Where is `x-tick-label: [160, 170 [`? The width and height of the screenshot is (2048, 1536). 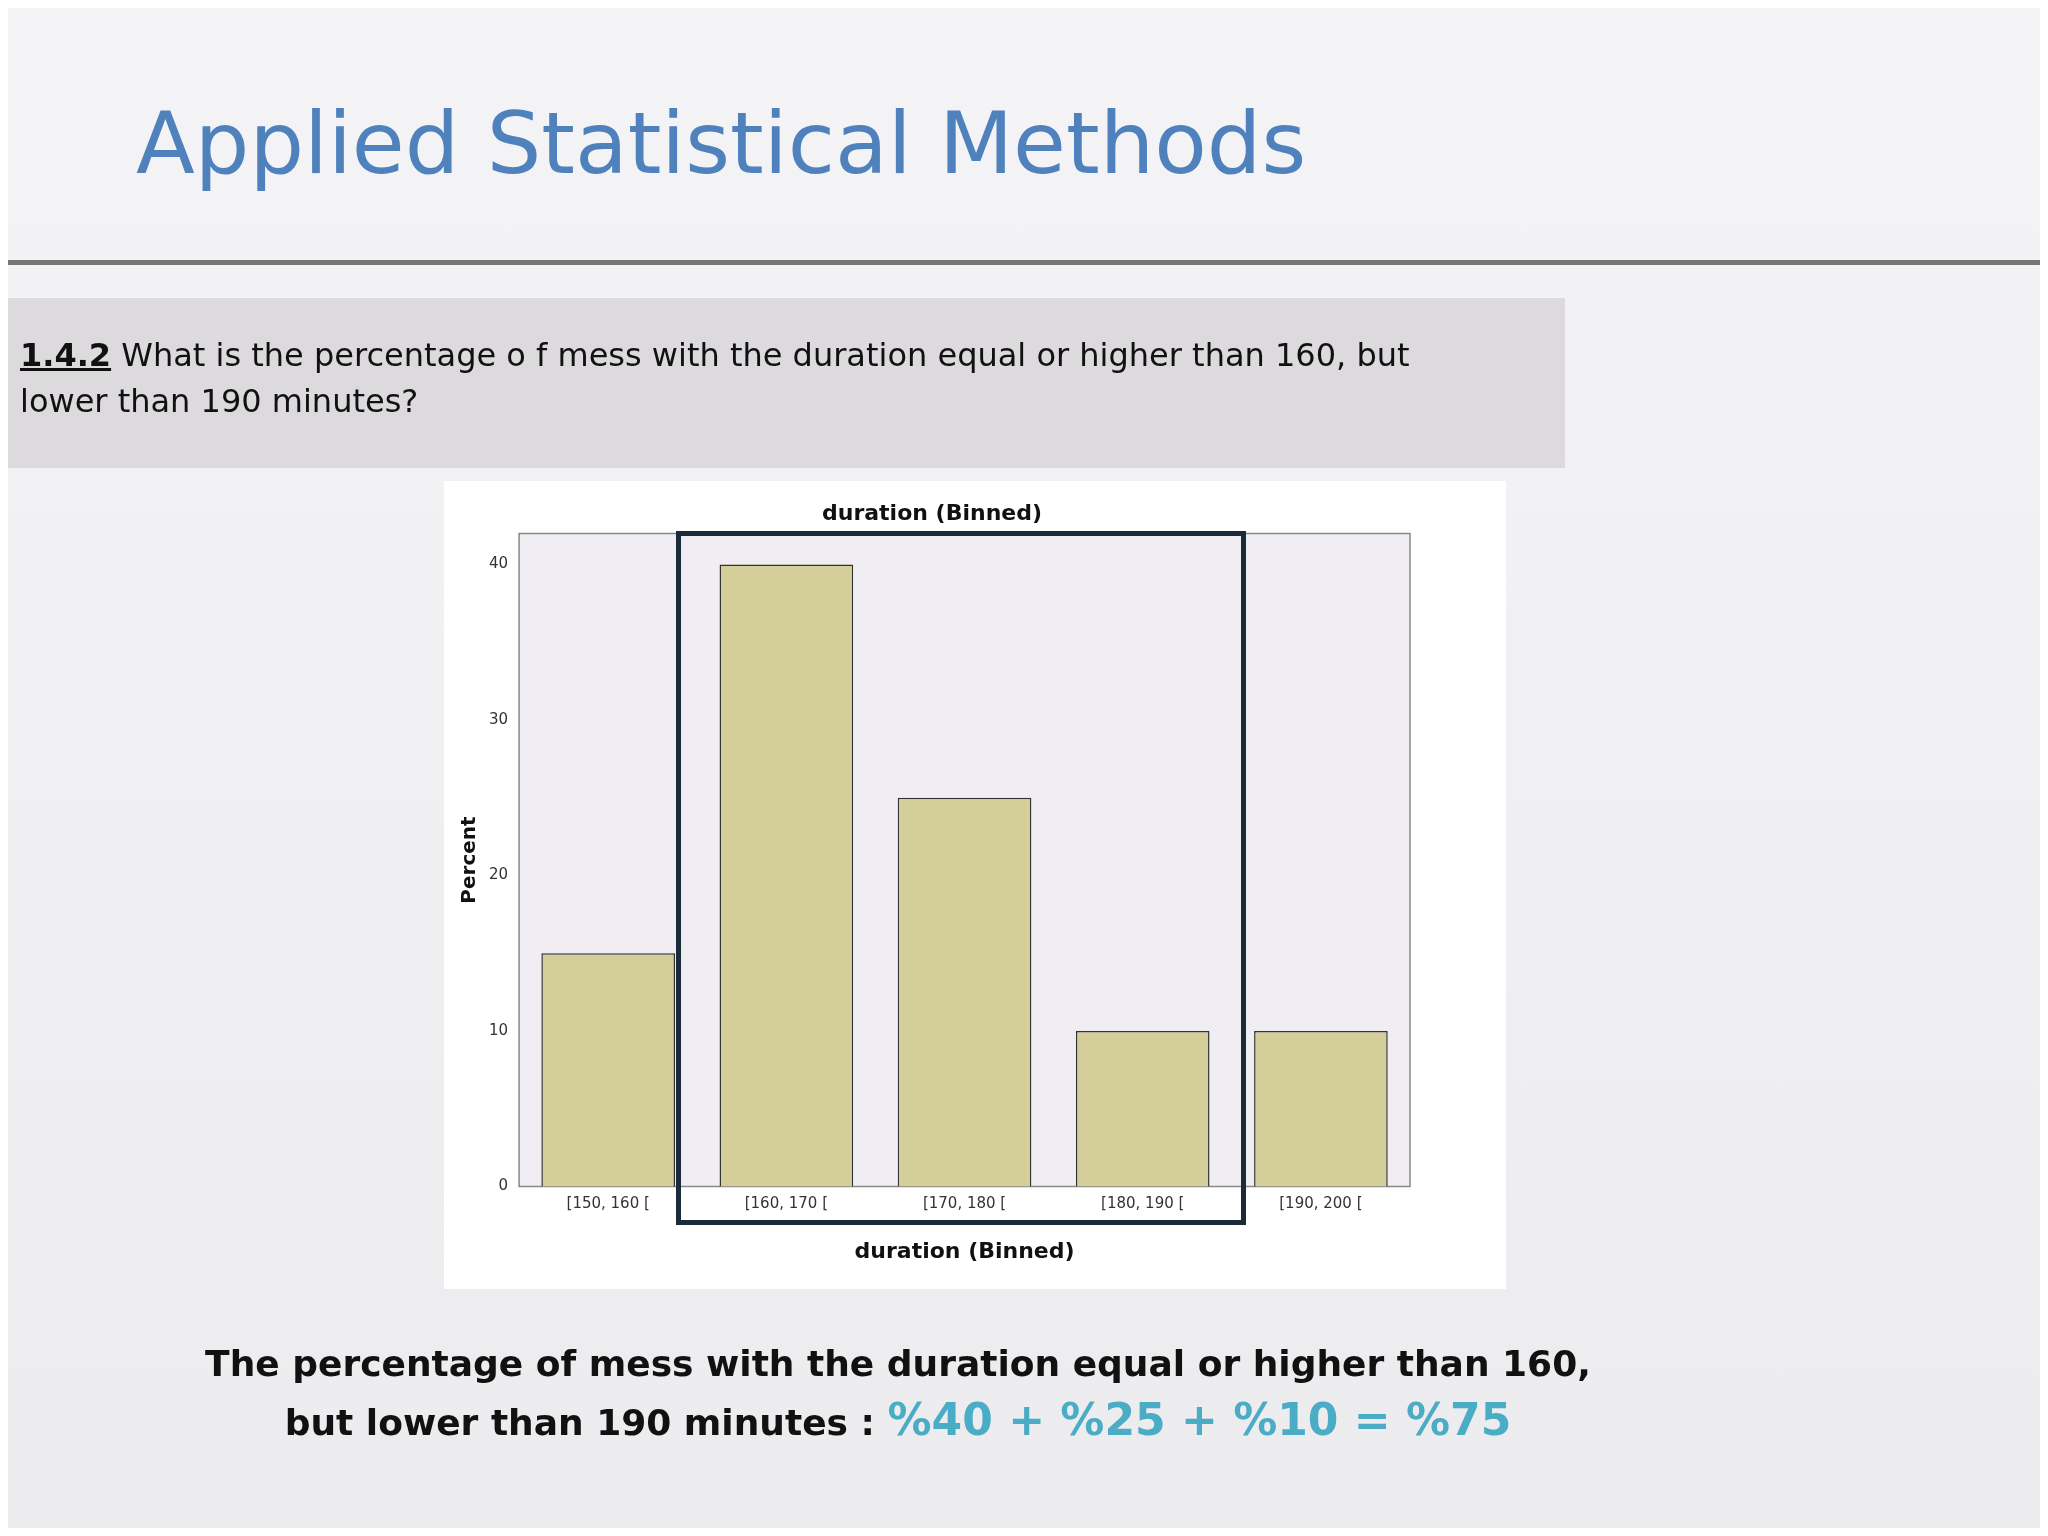 x-tick-label: [160, 170 [ is located at coordinates (786, 1203).